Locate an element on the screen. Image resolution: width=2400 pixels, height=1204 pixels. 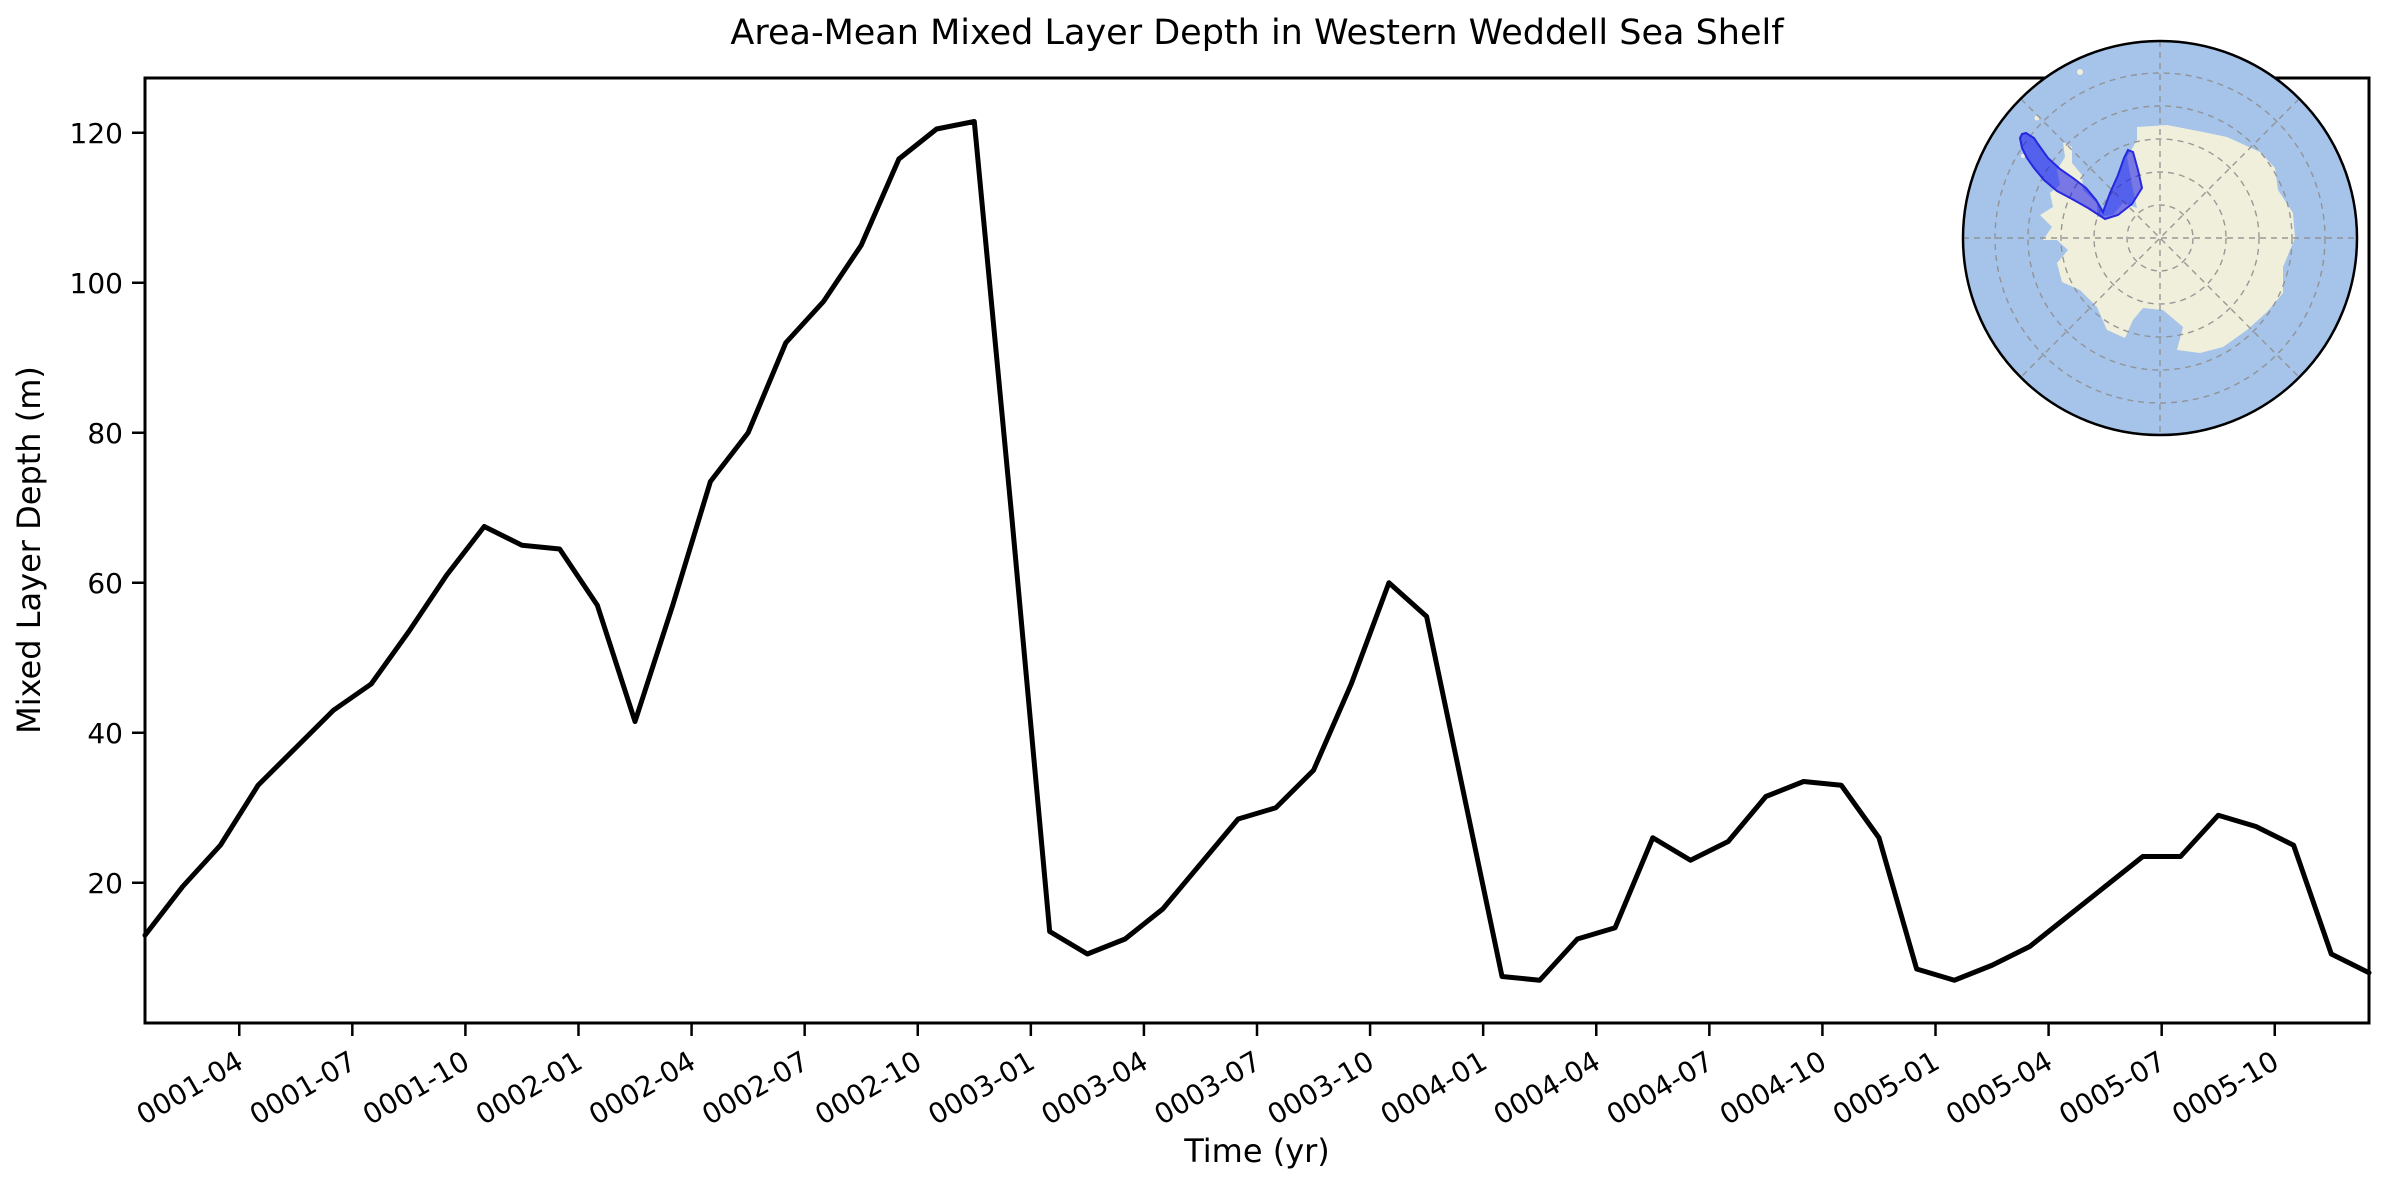
antarctica-landmass is located at coordinates (2167, 239).